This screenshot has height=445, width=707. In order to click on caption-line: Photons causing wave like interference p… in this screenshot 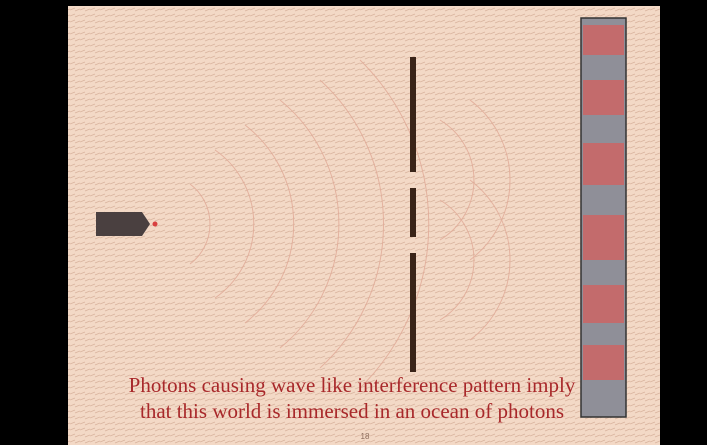, I will do `click(352, 385)`.